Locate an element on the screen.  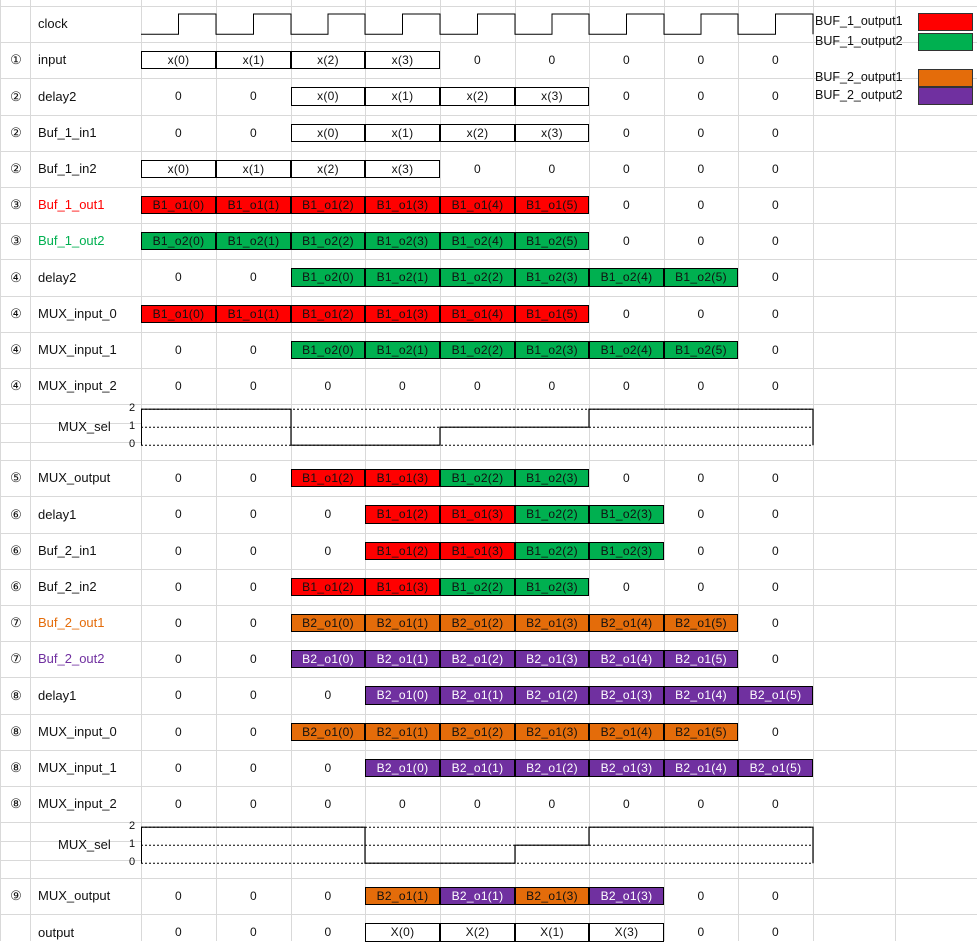
signal-value: B1_o1(5) is located at coordinates (552, 205).